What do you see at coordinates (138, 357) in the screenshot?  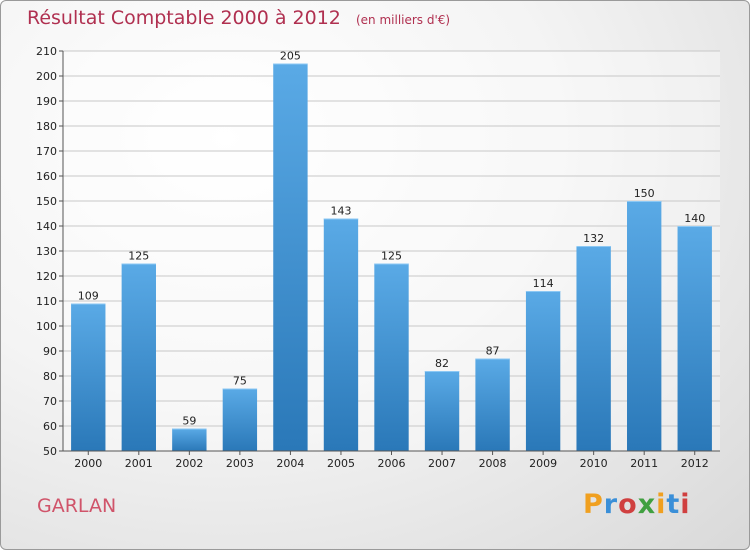 I see `bar-2001` at bounding box center [138, 357].